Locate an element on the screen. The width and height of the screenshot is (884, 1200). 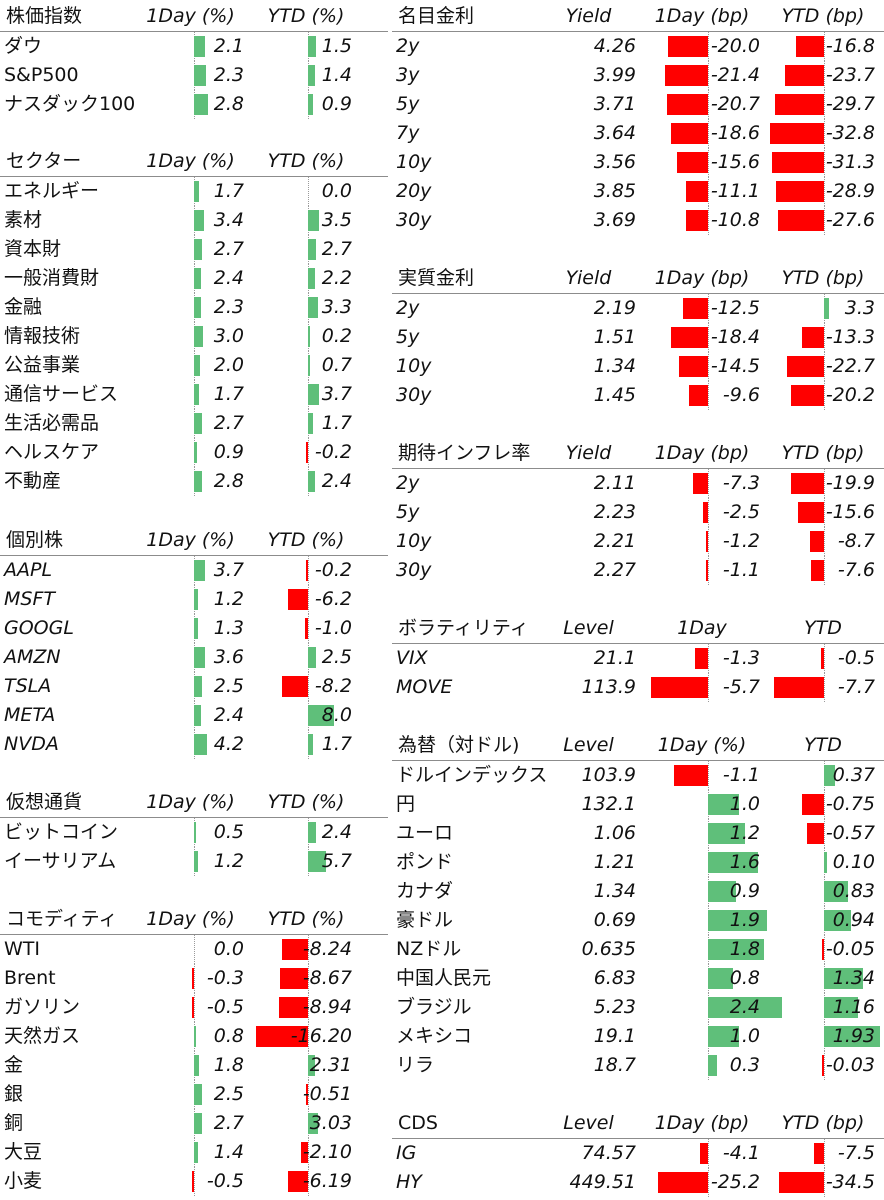
cell-value: -15.6 is located at coordinates (850, 512).